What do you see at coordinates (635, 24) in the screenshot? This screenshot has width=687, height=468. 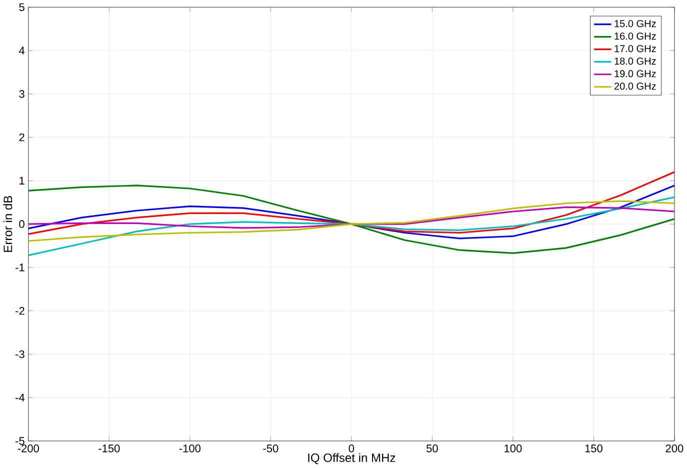 I see `legend-label: 15.0 GHz` at bounding box center [635, 24].